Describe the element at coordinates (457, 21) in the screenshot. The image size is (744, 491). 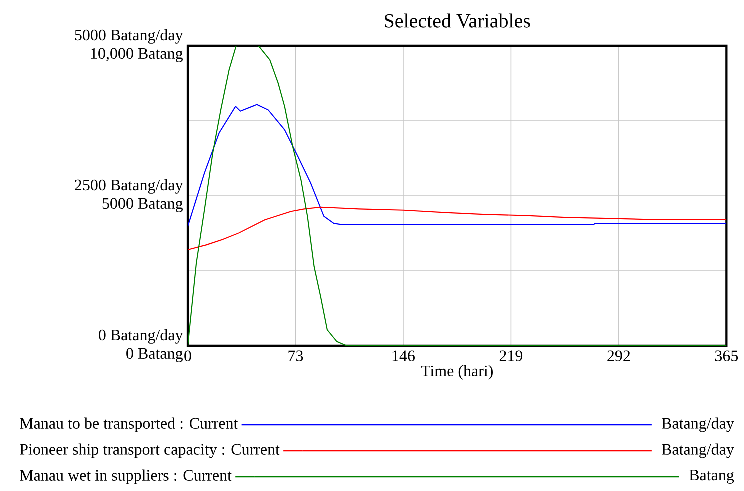
I see `chart-title: Selected Variables` at that location.